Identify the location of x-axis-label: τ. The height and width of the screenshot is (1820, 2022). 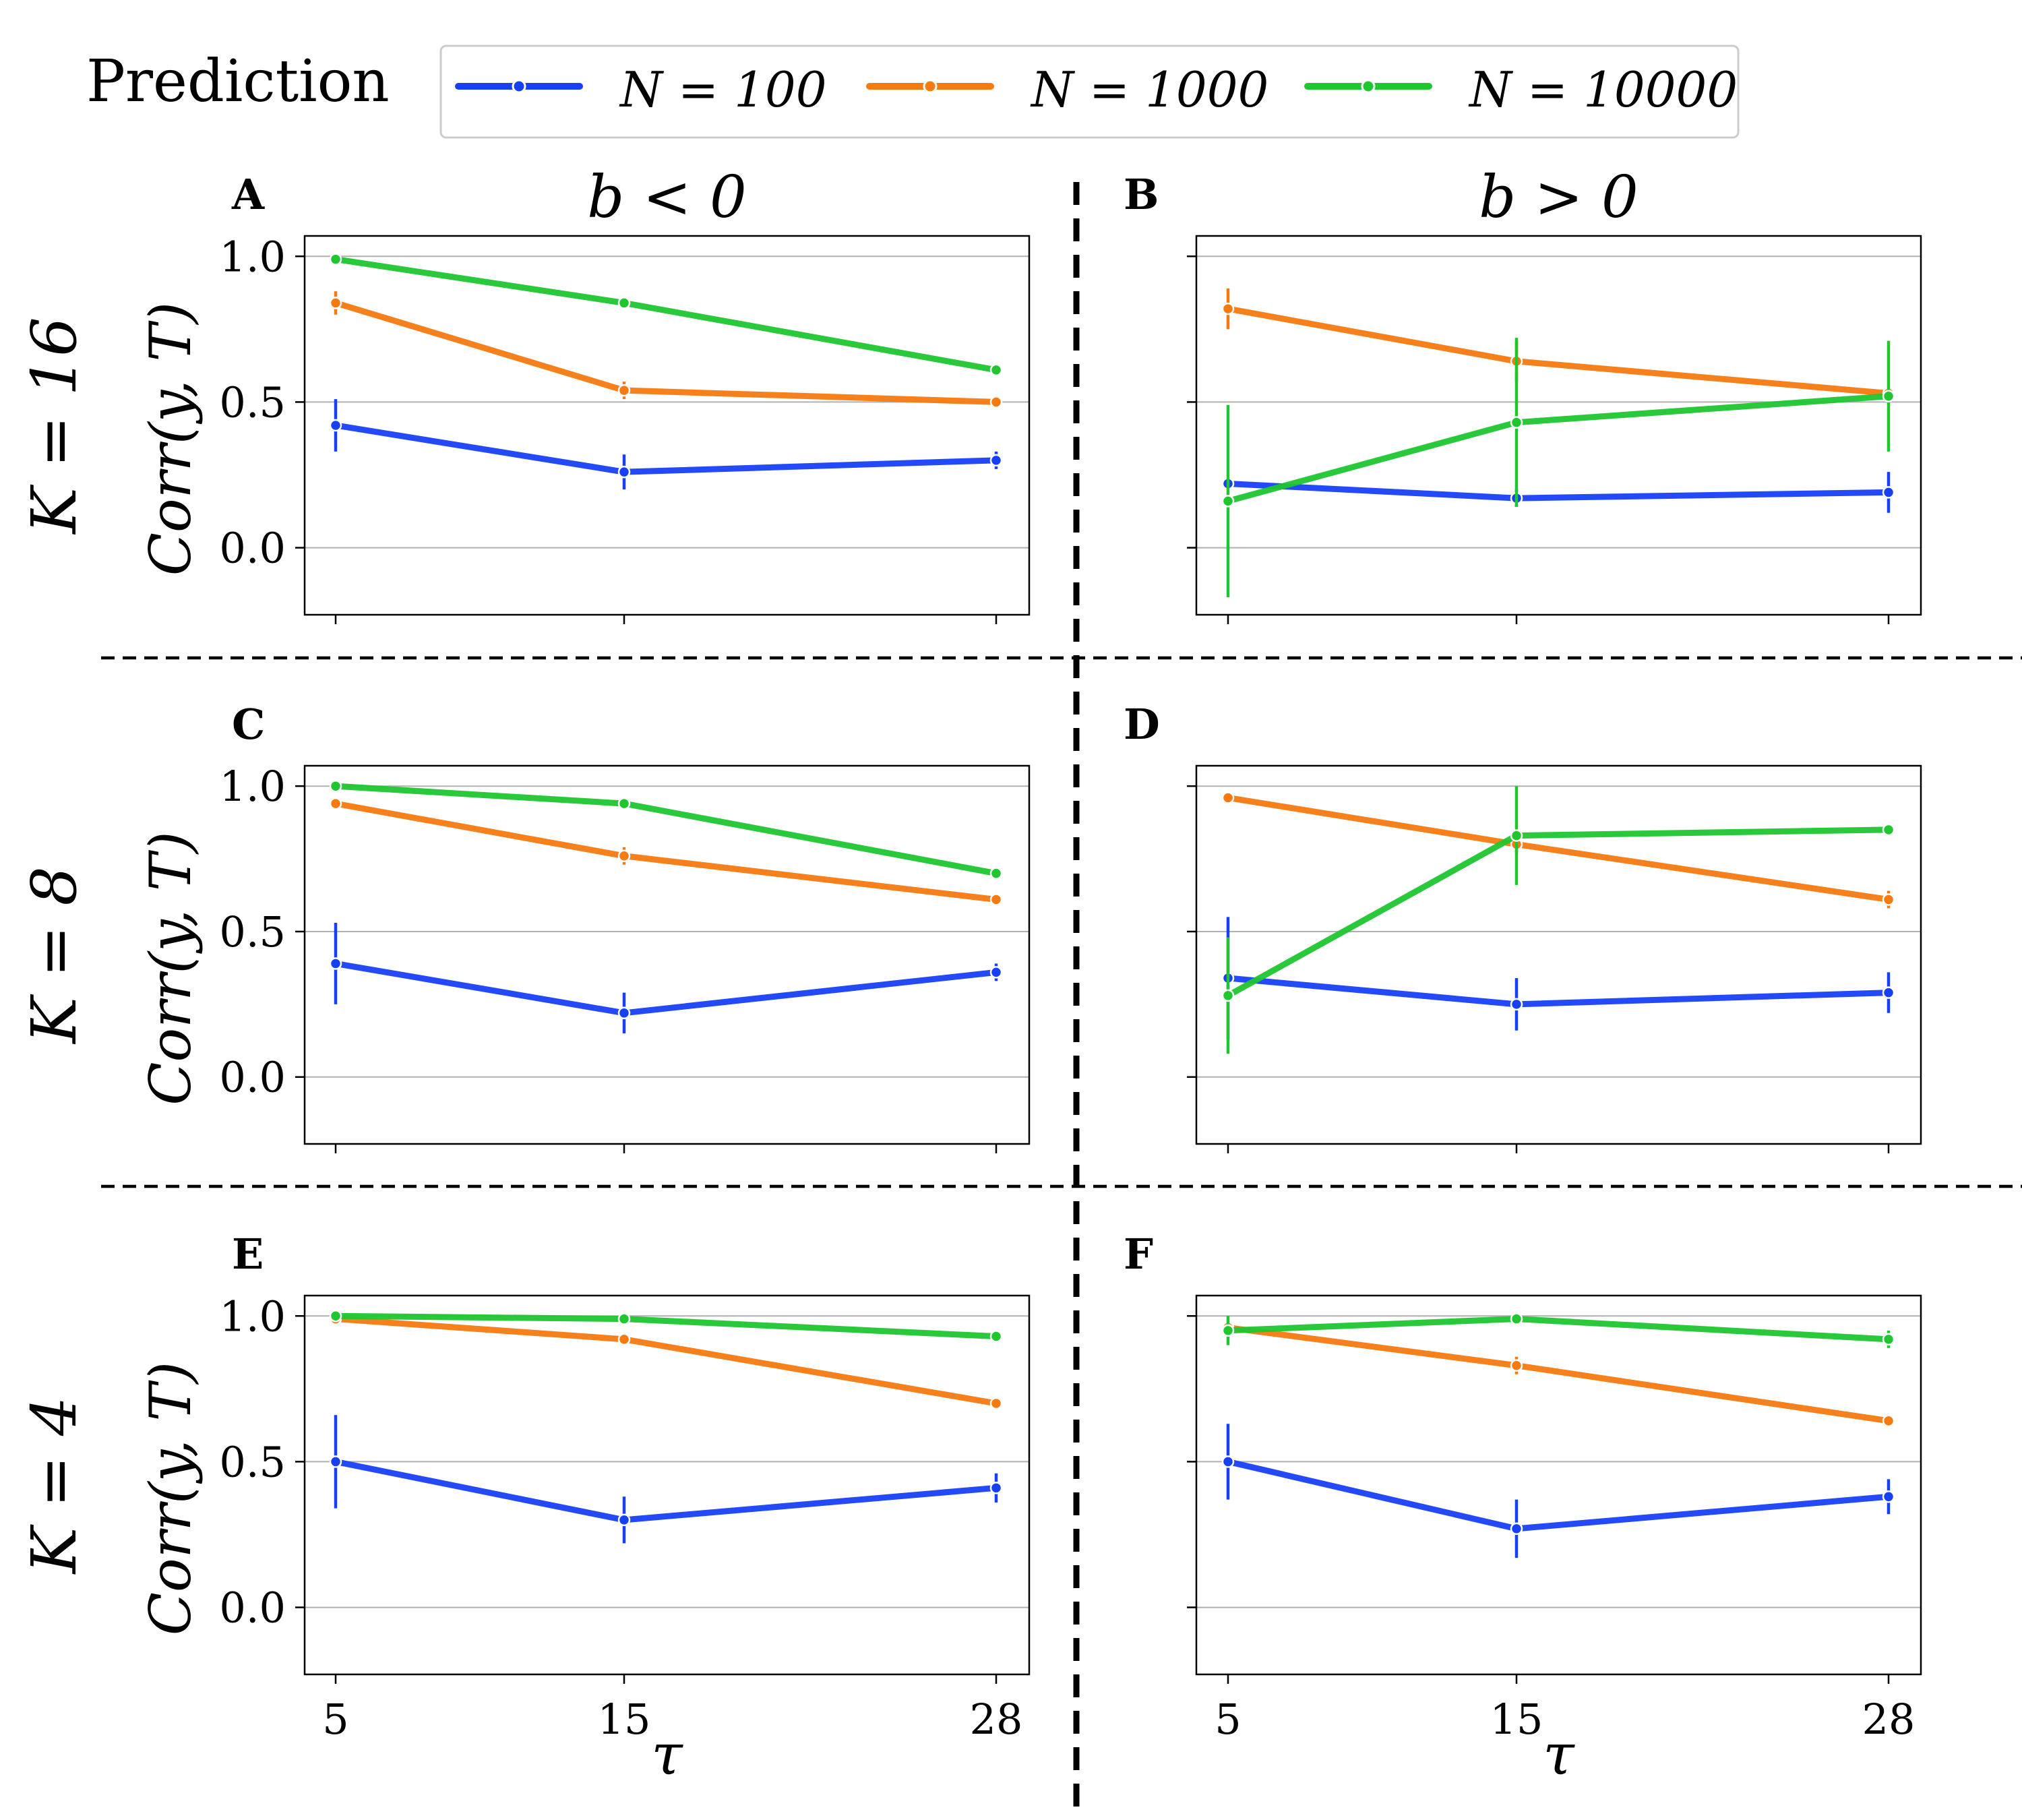
(1559, 1755).